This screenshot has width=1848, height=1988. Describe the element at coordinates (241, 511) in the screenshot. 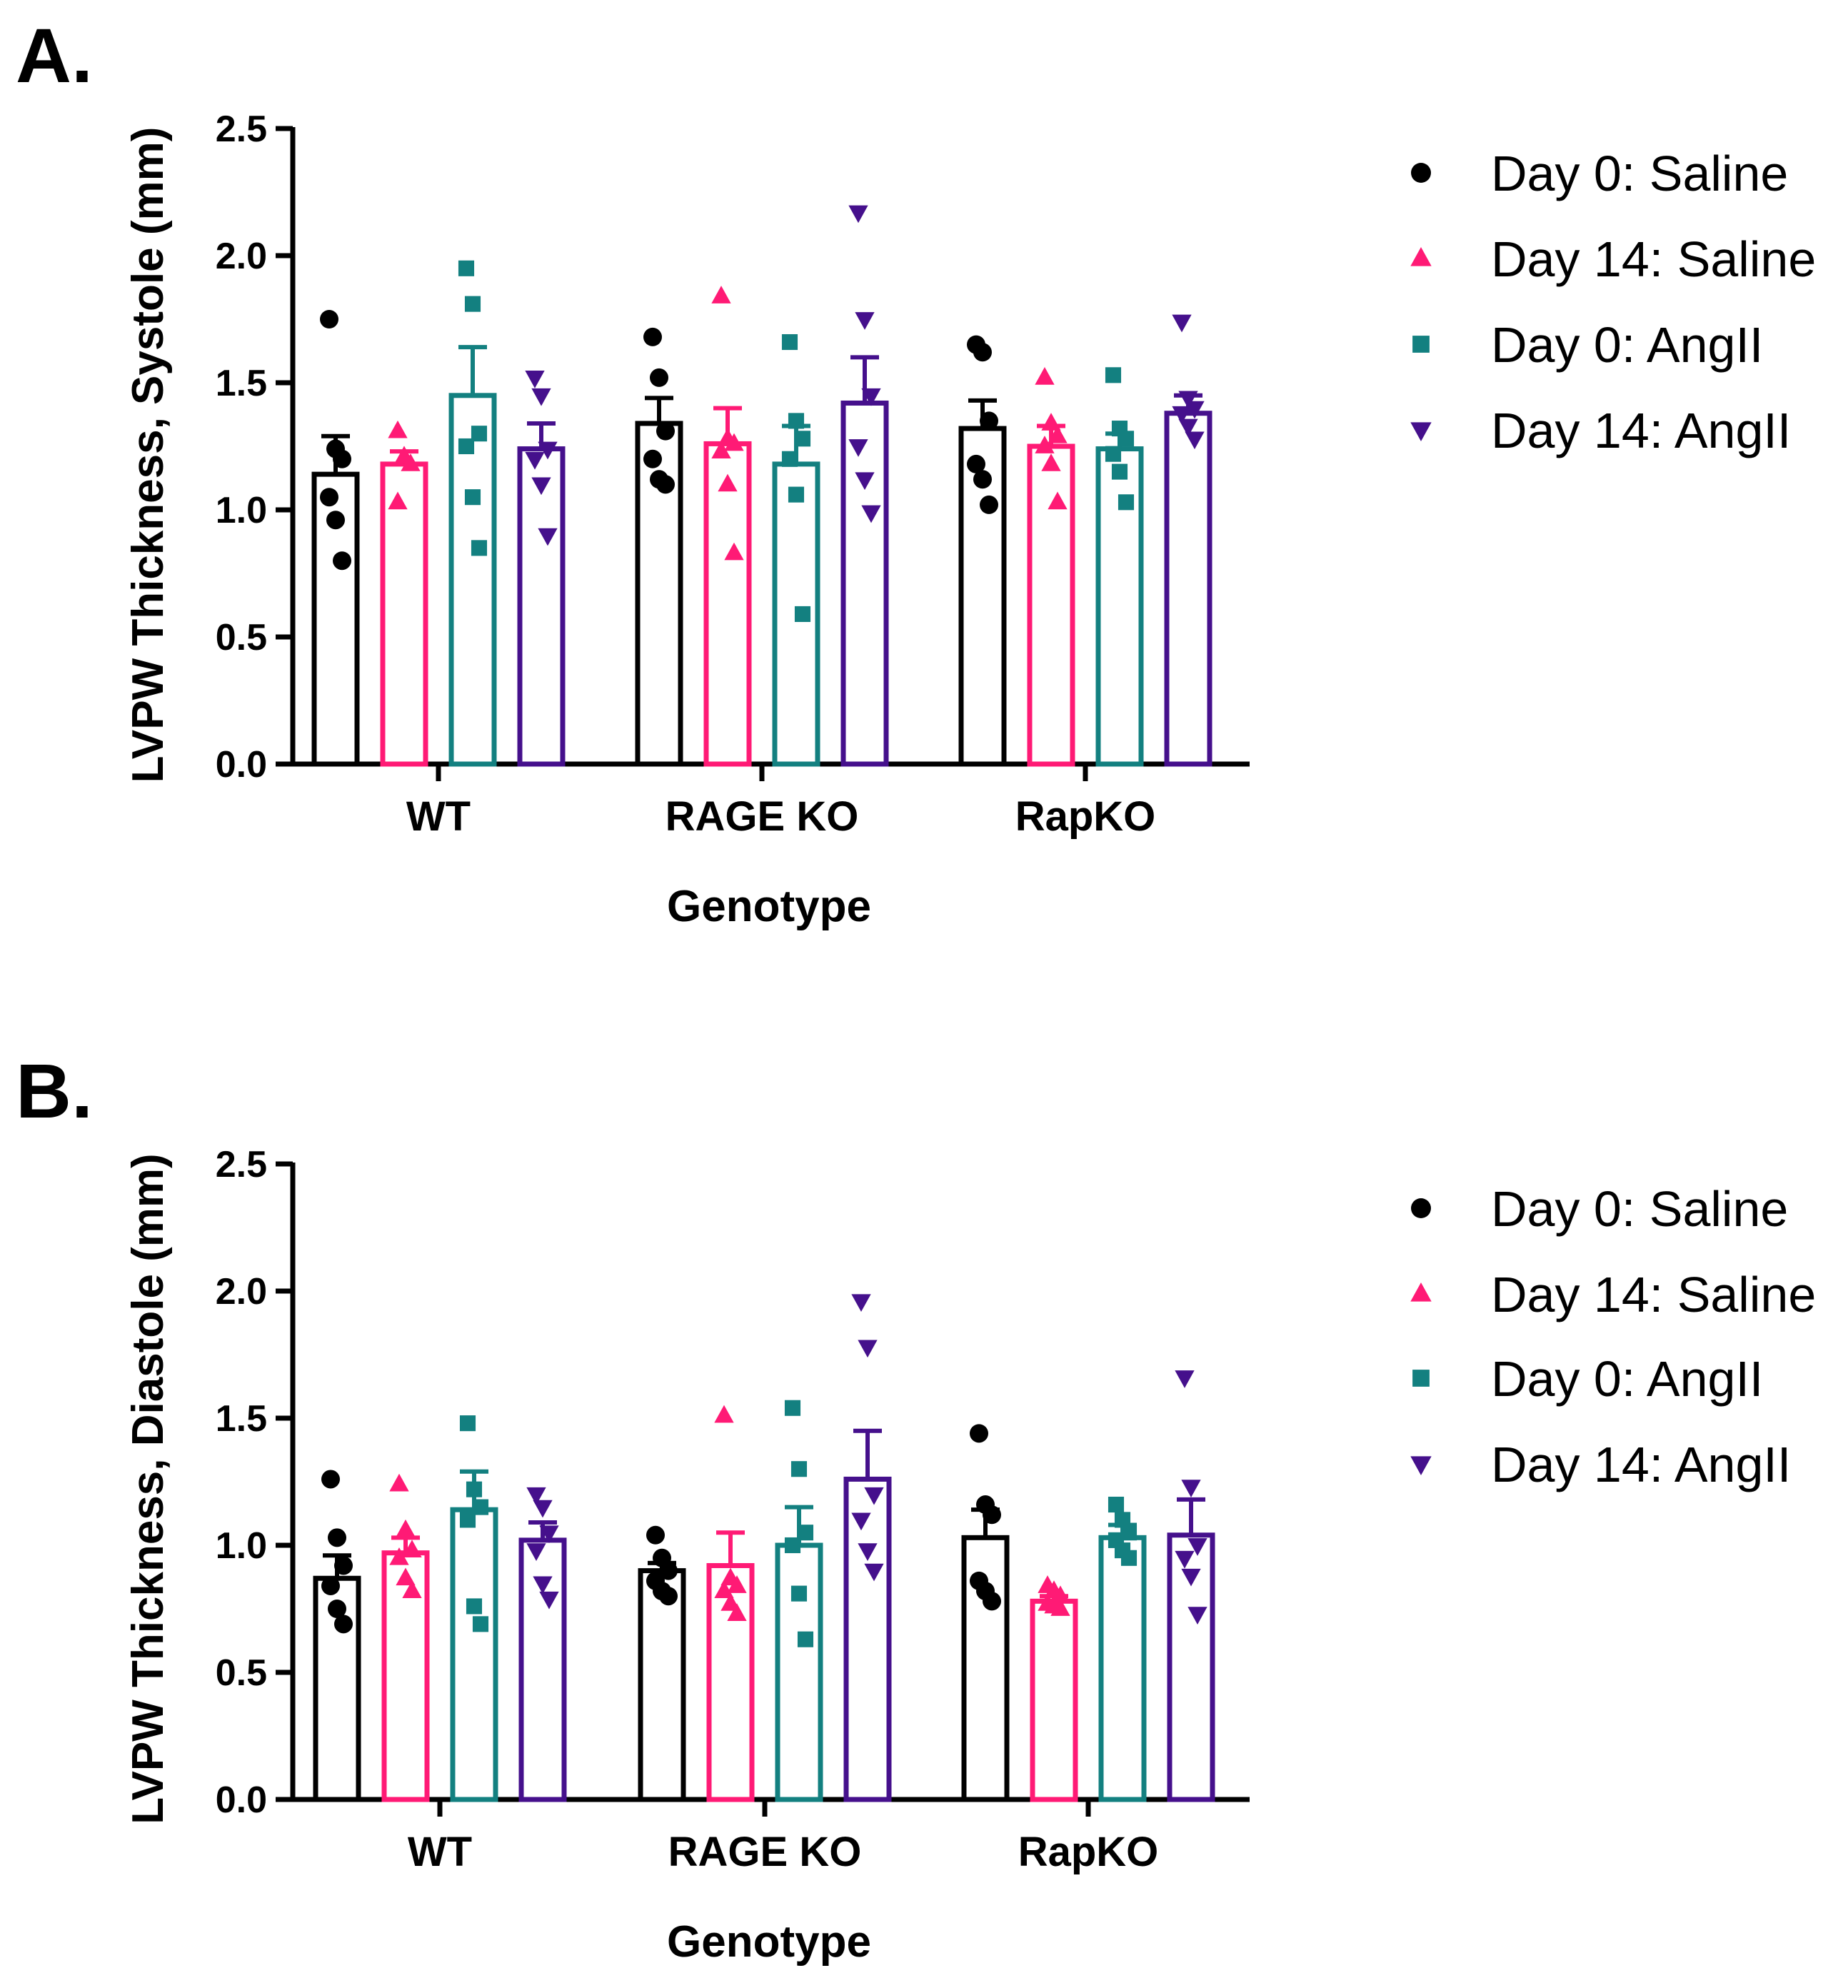

I see `panel-a-y-tick-label: 1.0` at that location.